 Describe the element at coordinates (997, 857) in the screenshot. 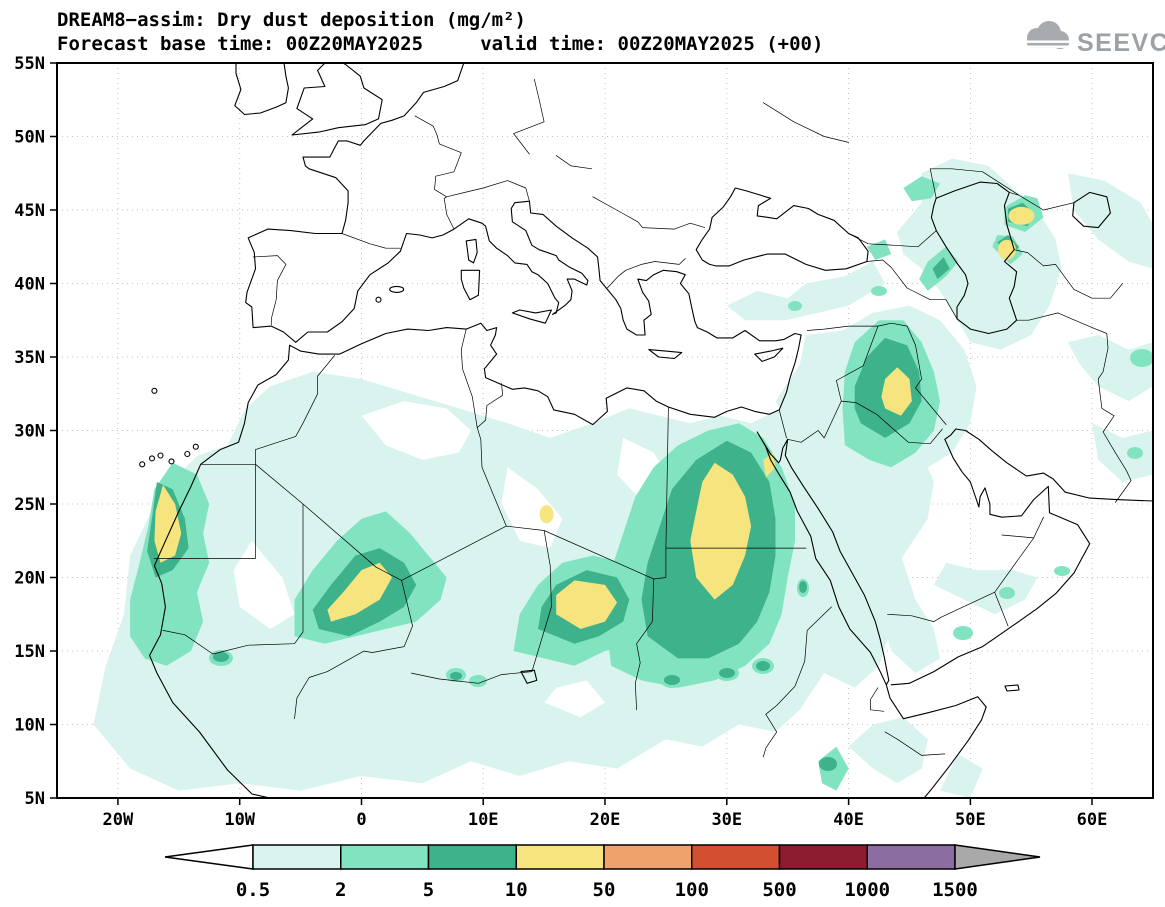

I see `colorbar-right-arrow` at that location.